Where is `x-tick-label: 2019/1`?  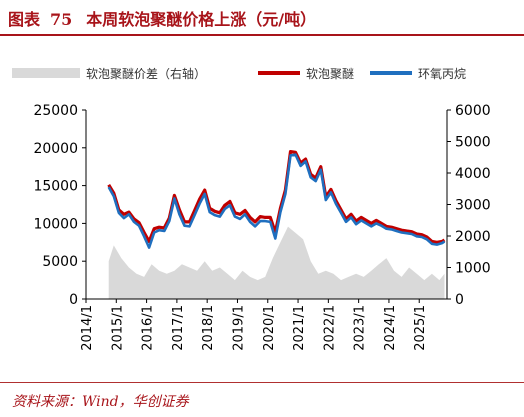 x-tick-label: 2019/1 is located at coordinates (238, 328).